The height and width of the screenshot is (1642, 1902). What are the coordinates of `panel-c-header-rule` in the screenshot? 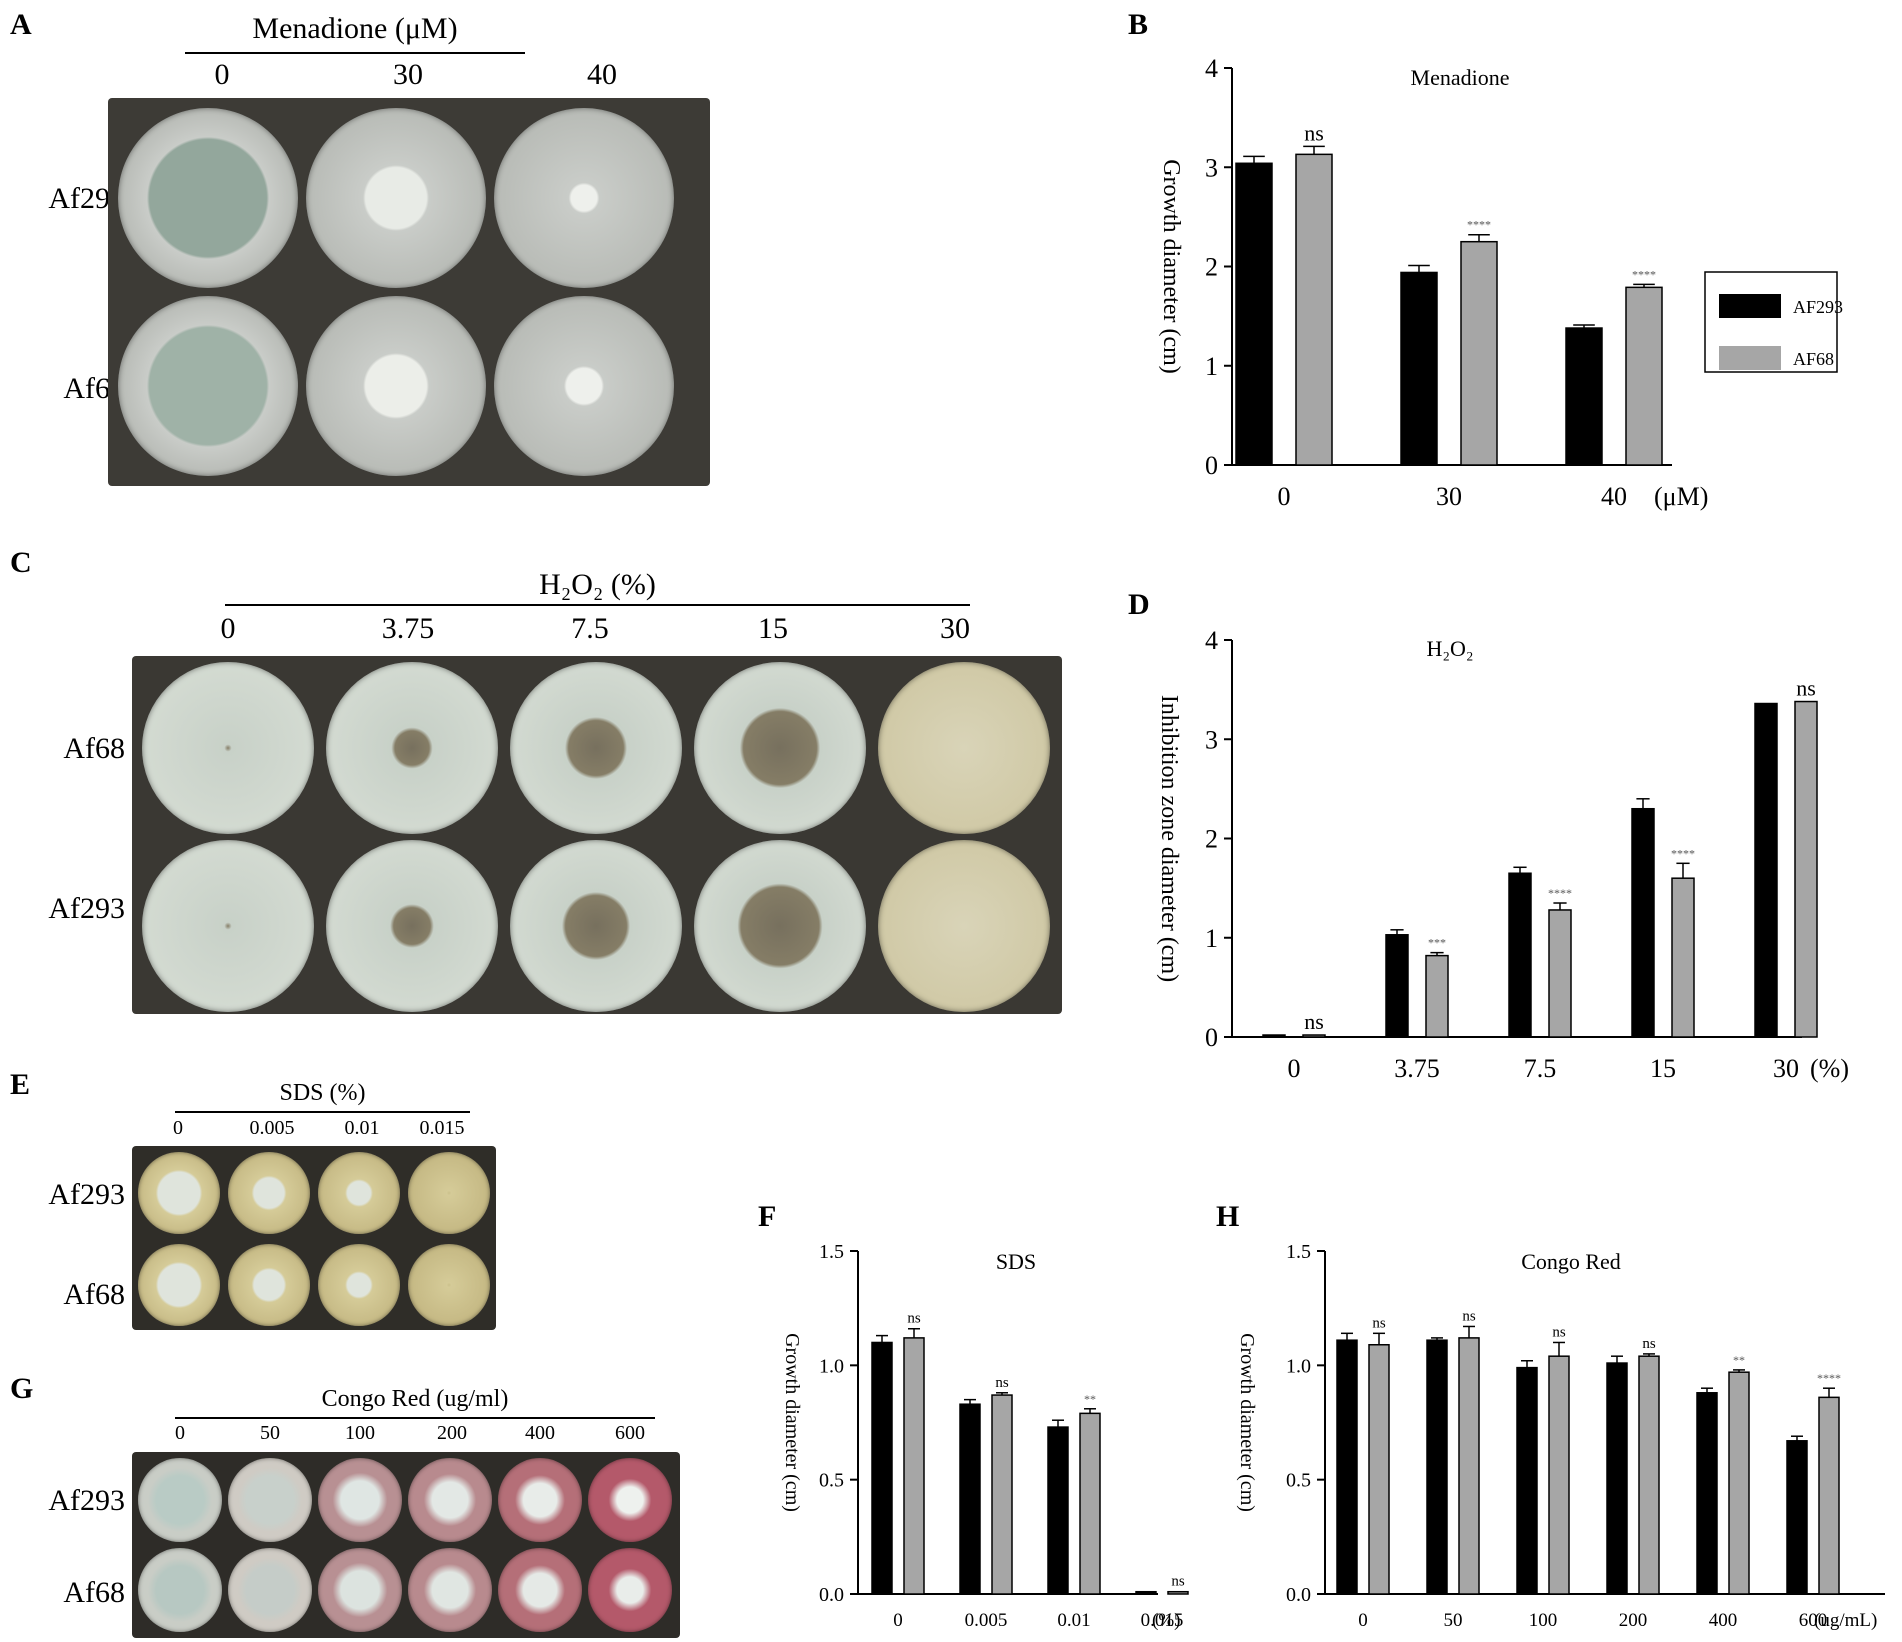 It's located at (597, 605).